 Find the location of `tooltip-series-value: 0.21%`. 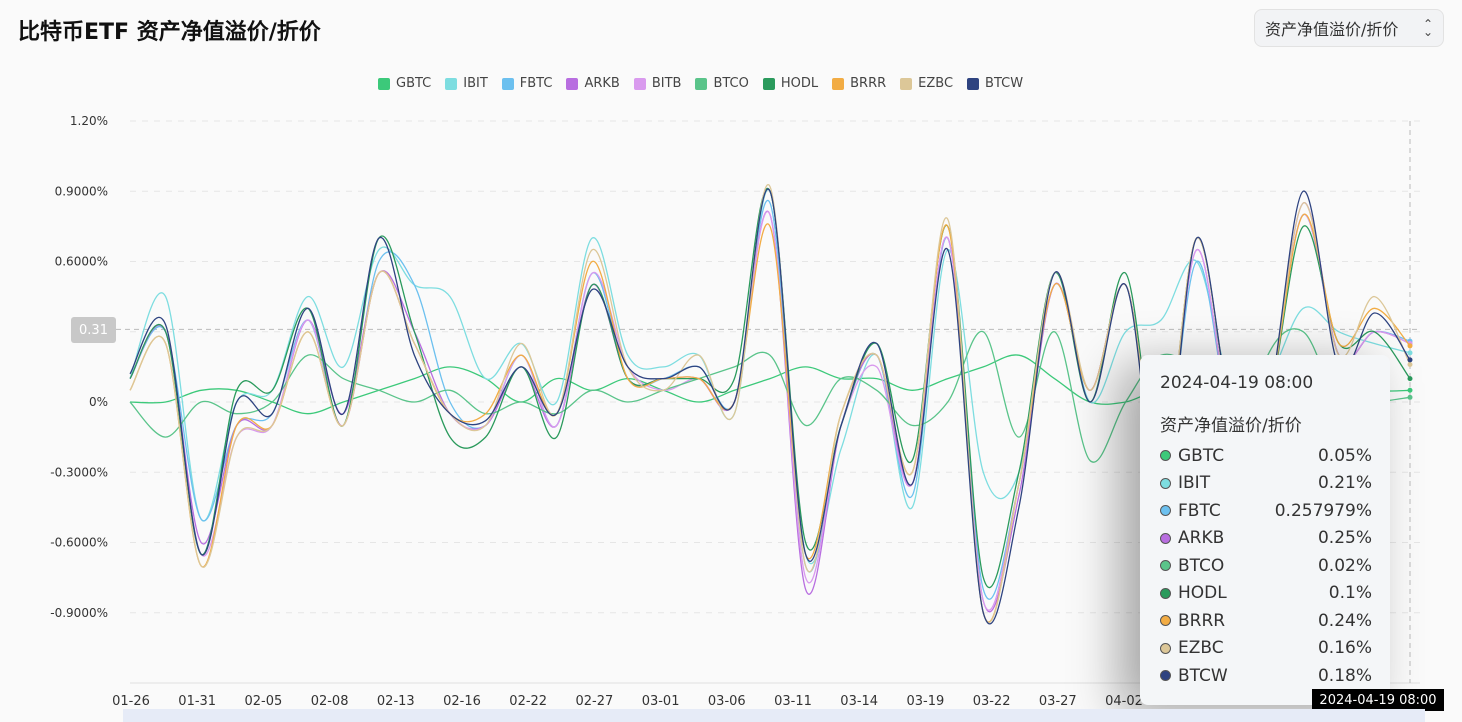

tooltip-series-value: 0.21% is located at coordinates (1344, 483).